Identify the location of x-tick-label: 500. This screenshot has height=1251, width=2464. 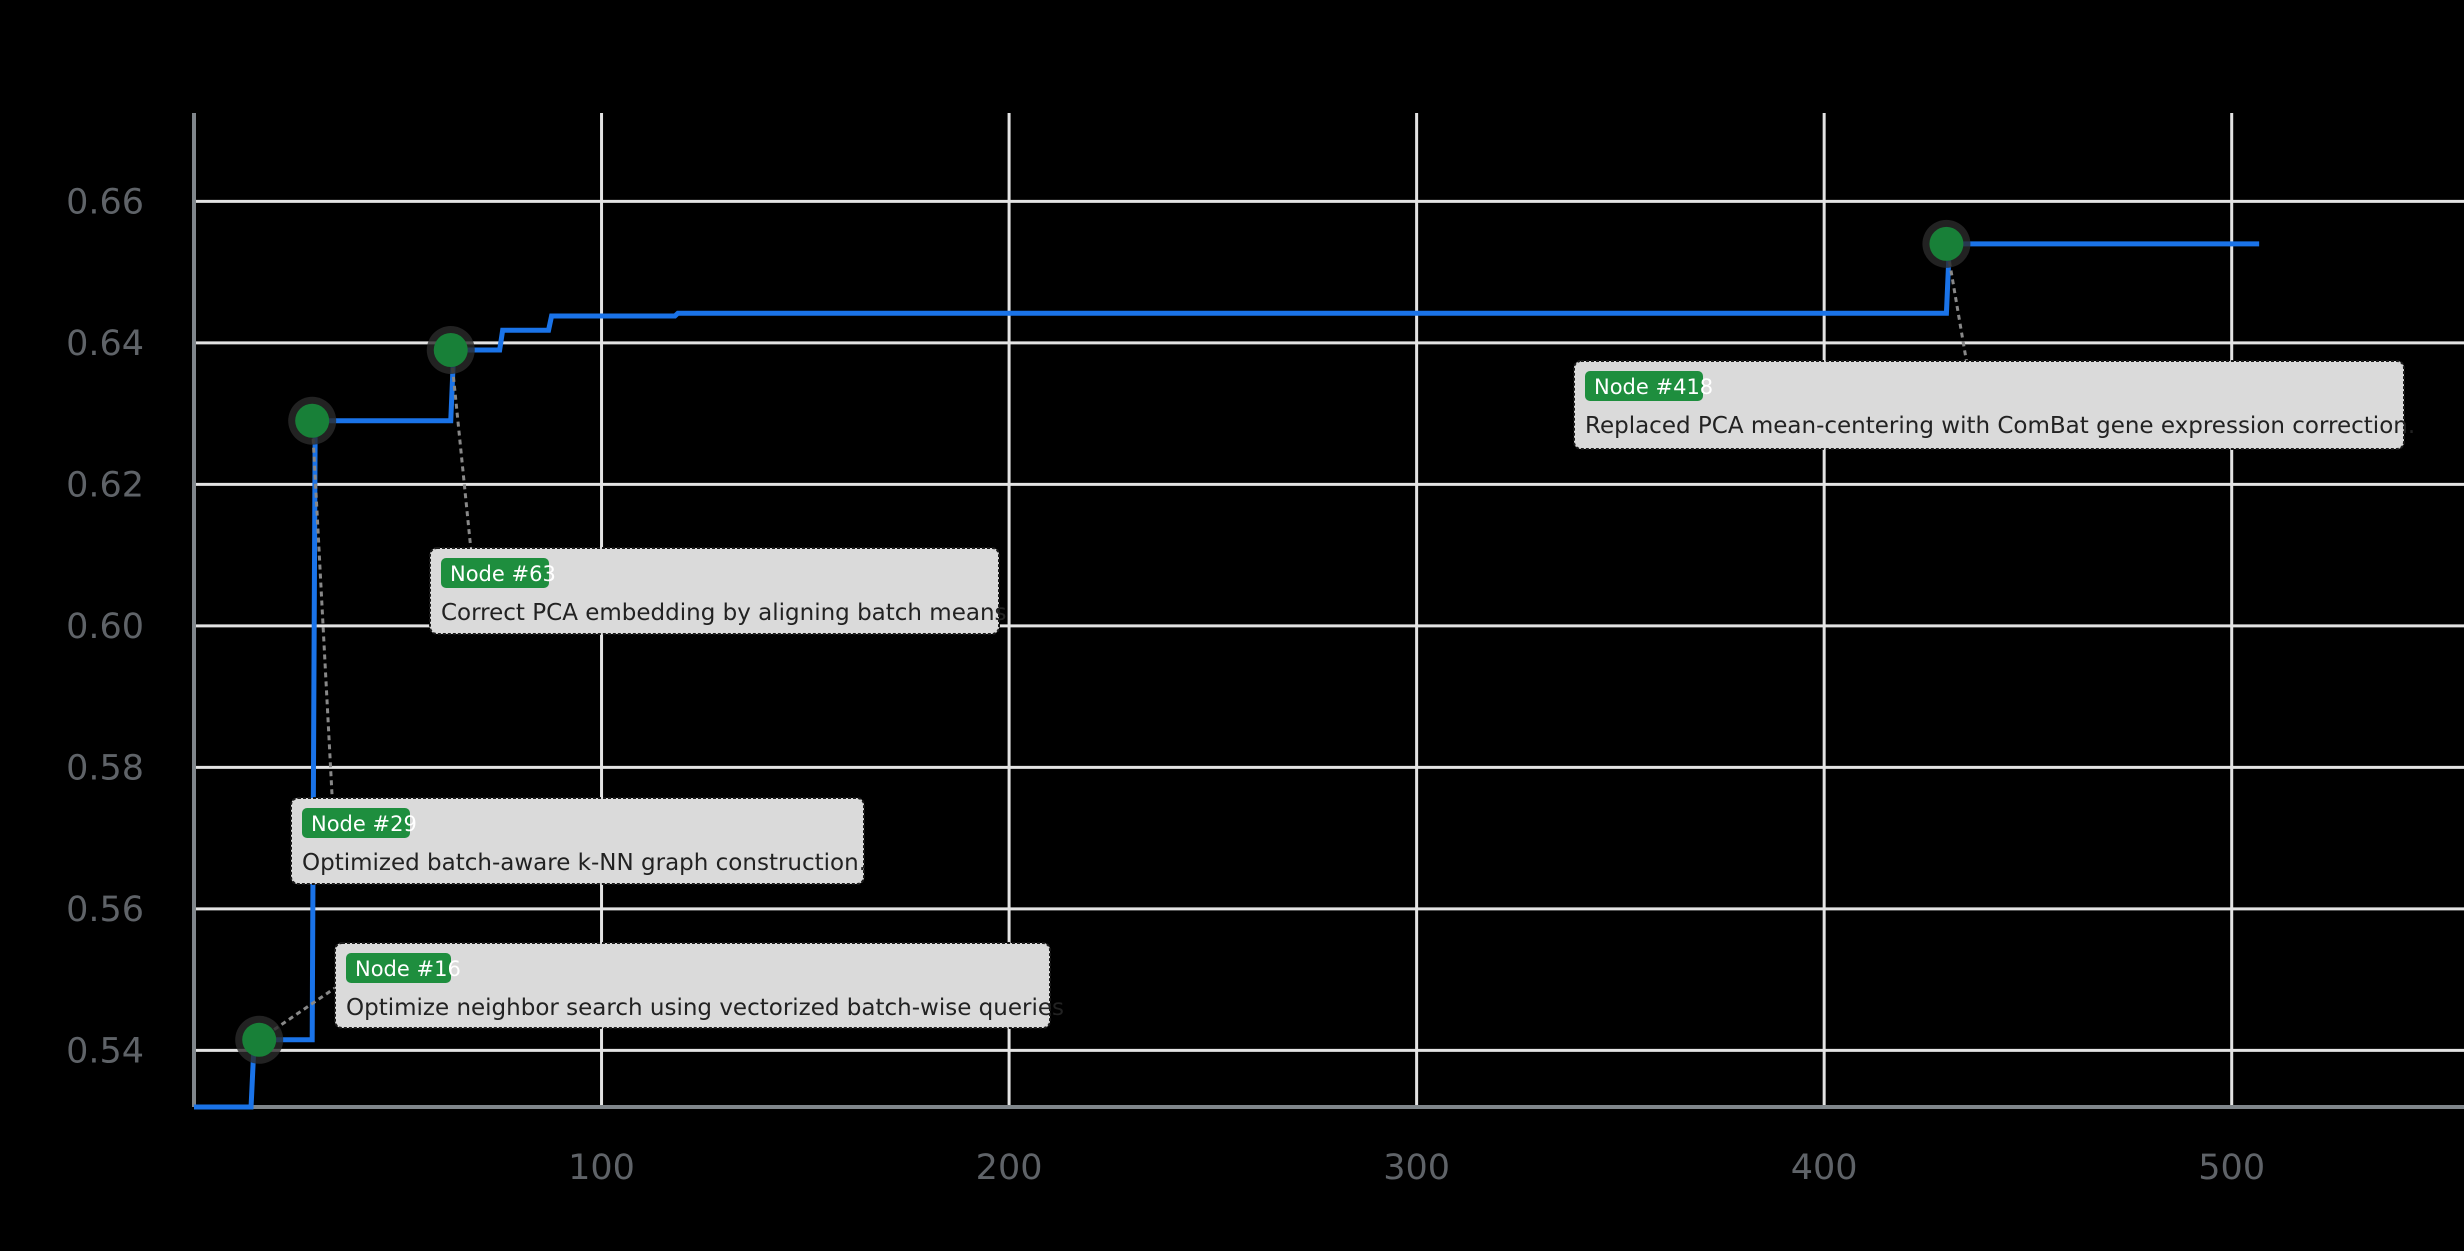
(2231, 1168).